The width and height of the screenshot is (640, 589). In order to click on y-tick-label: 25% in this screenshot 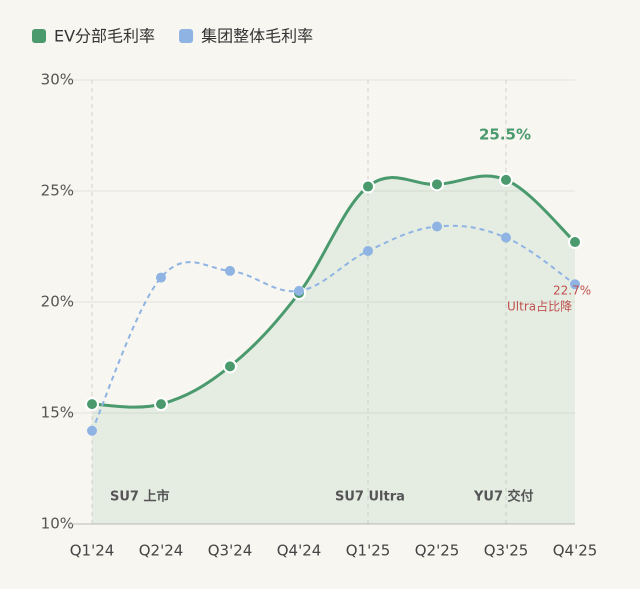, I will do `click(57, 191)`.